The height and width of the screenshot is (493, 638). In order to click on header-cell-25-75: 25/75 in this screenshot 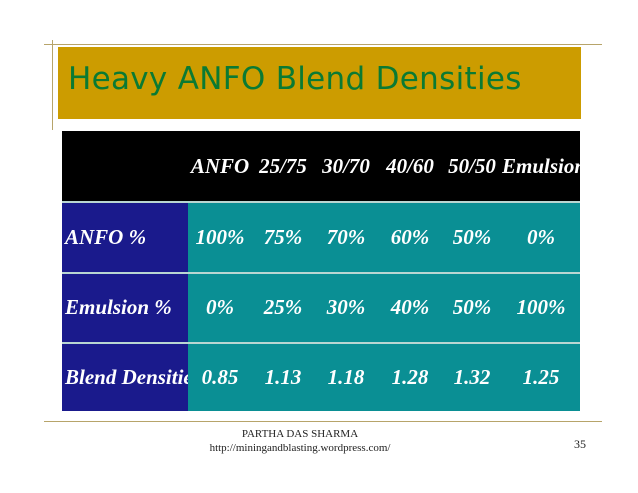, I will do `click(283, 166)`.